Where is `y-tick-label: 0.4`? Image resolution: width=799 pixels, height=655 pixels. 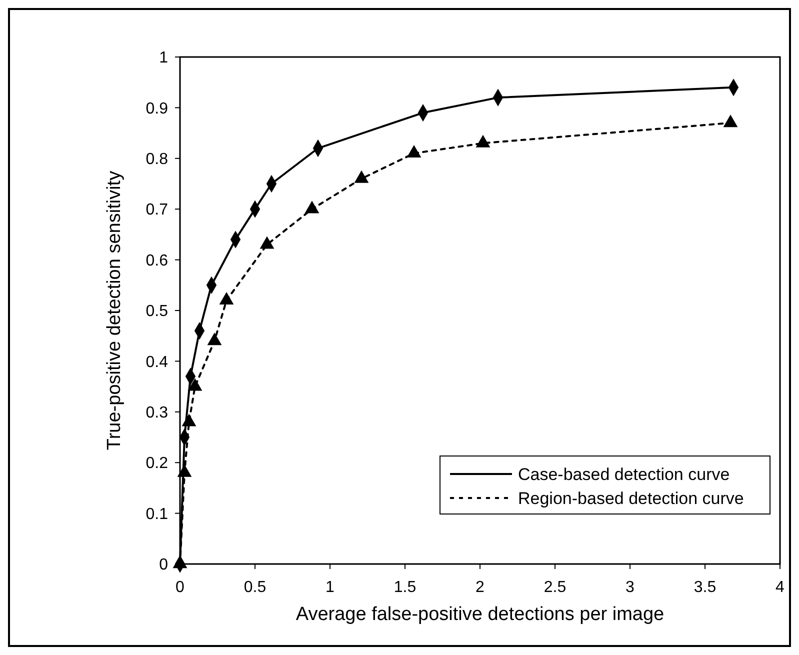 y-tick-label: 0.4 is located at coordinates (157, 362).